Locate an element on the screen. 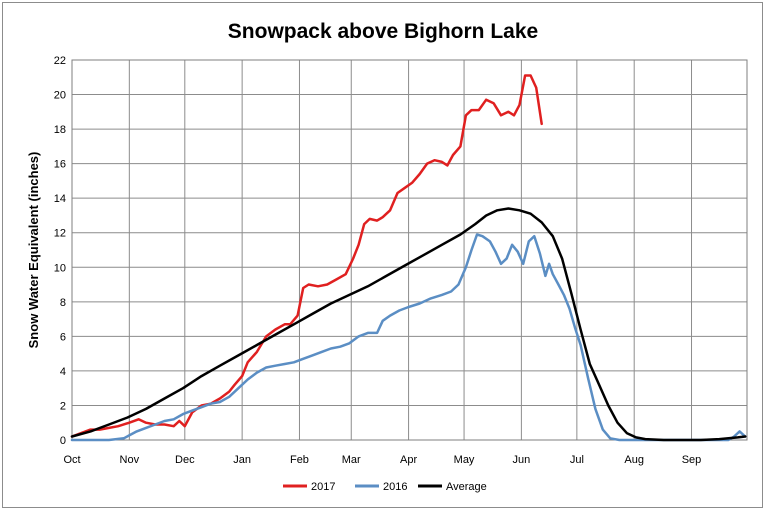 This screenshot has width=767, height=512. x-tick-label: Oct is located at coordinates (71, 460).